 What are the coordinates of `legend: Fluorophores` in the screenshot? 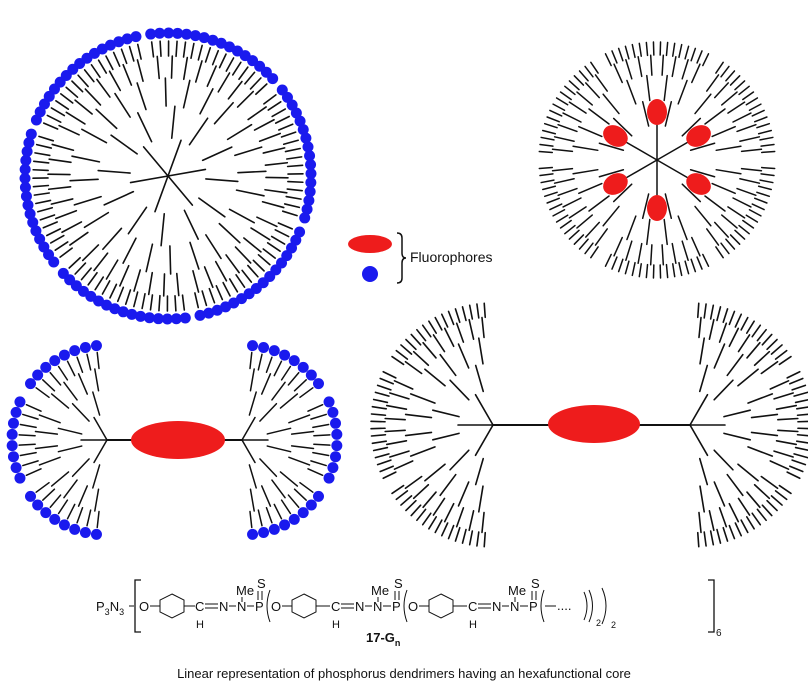 It's located at (420, 258).